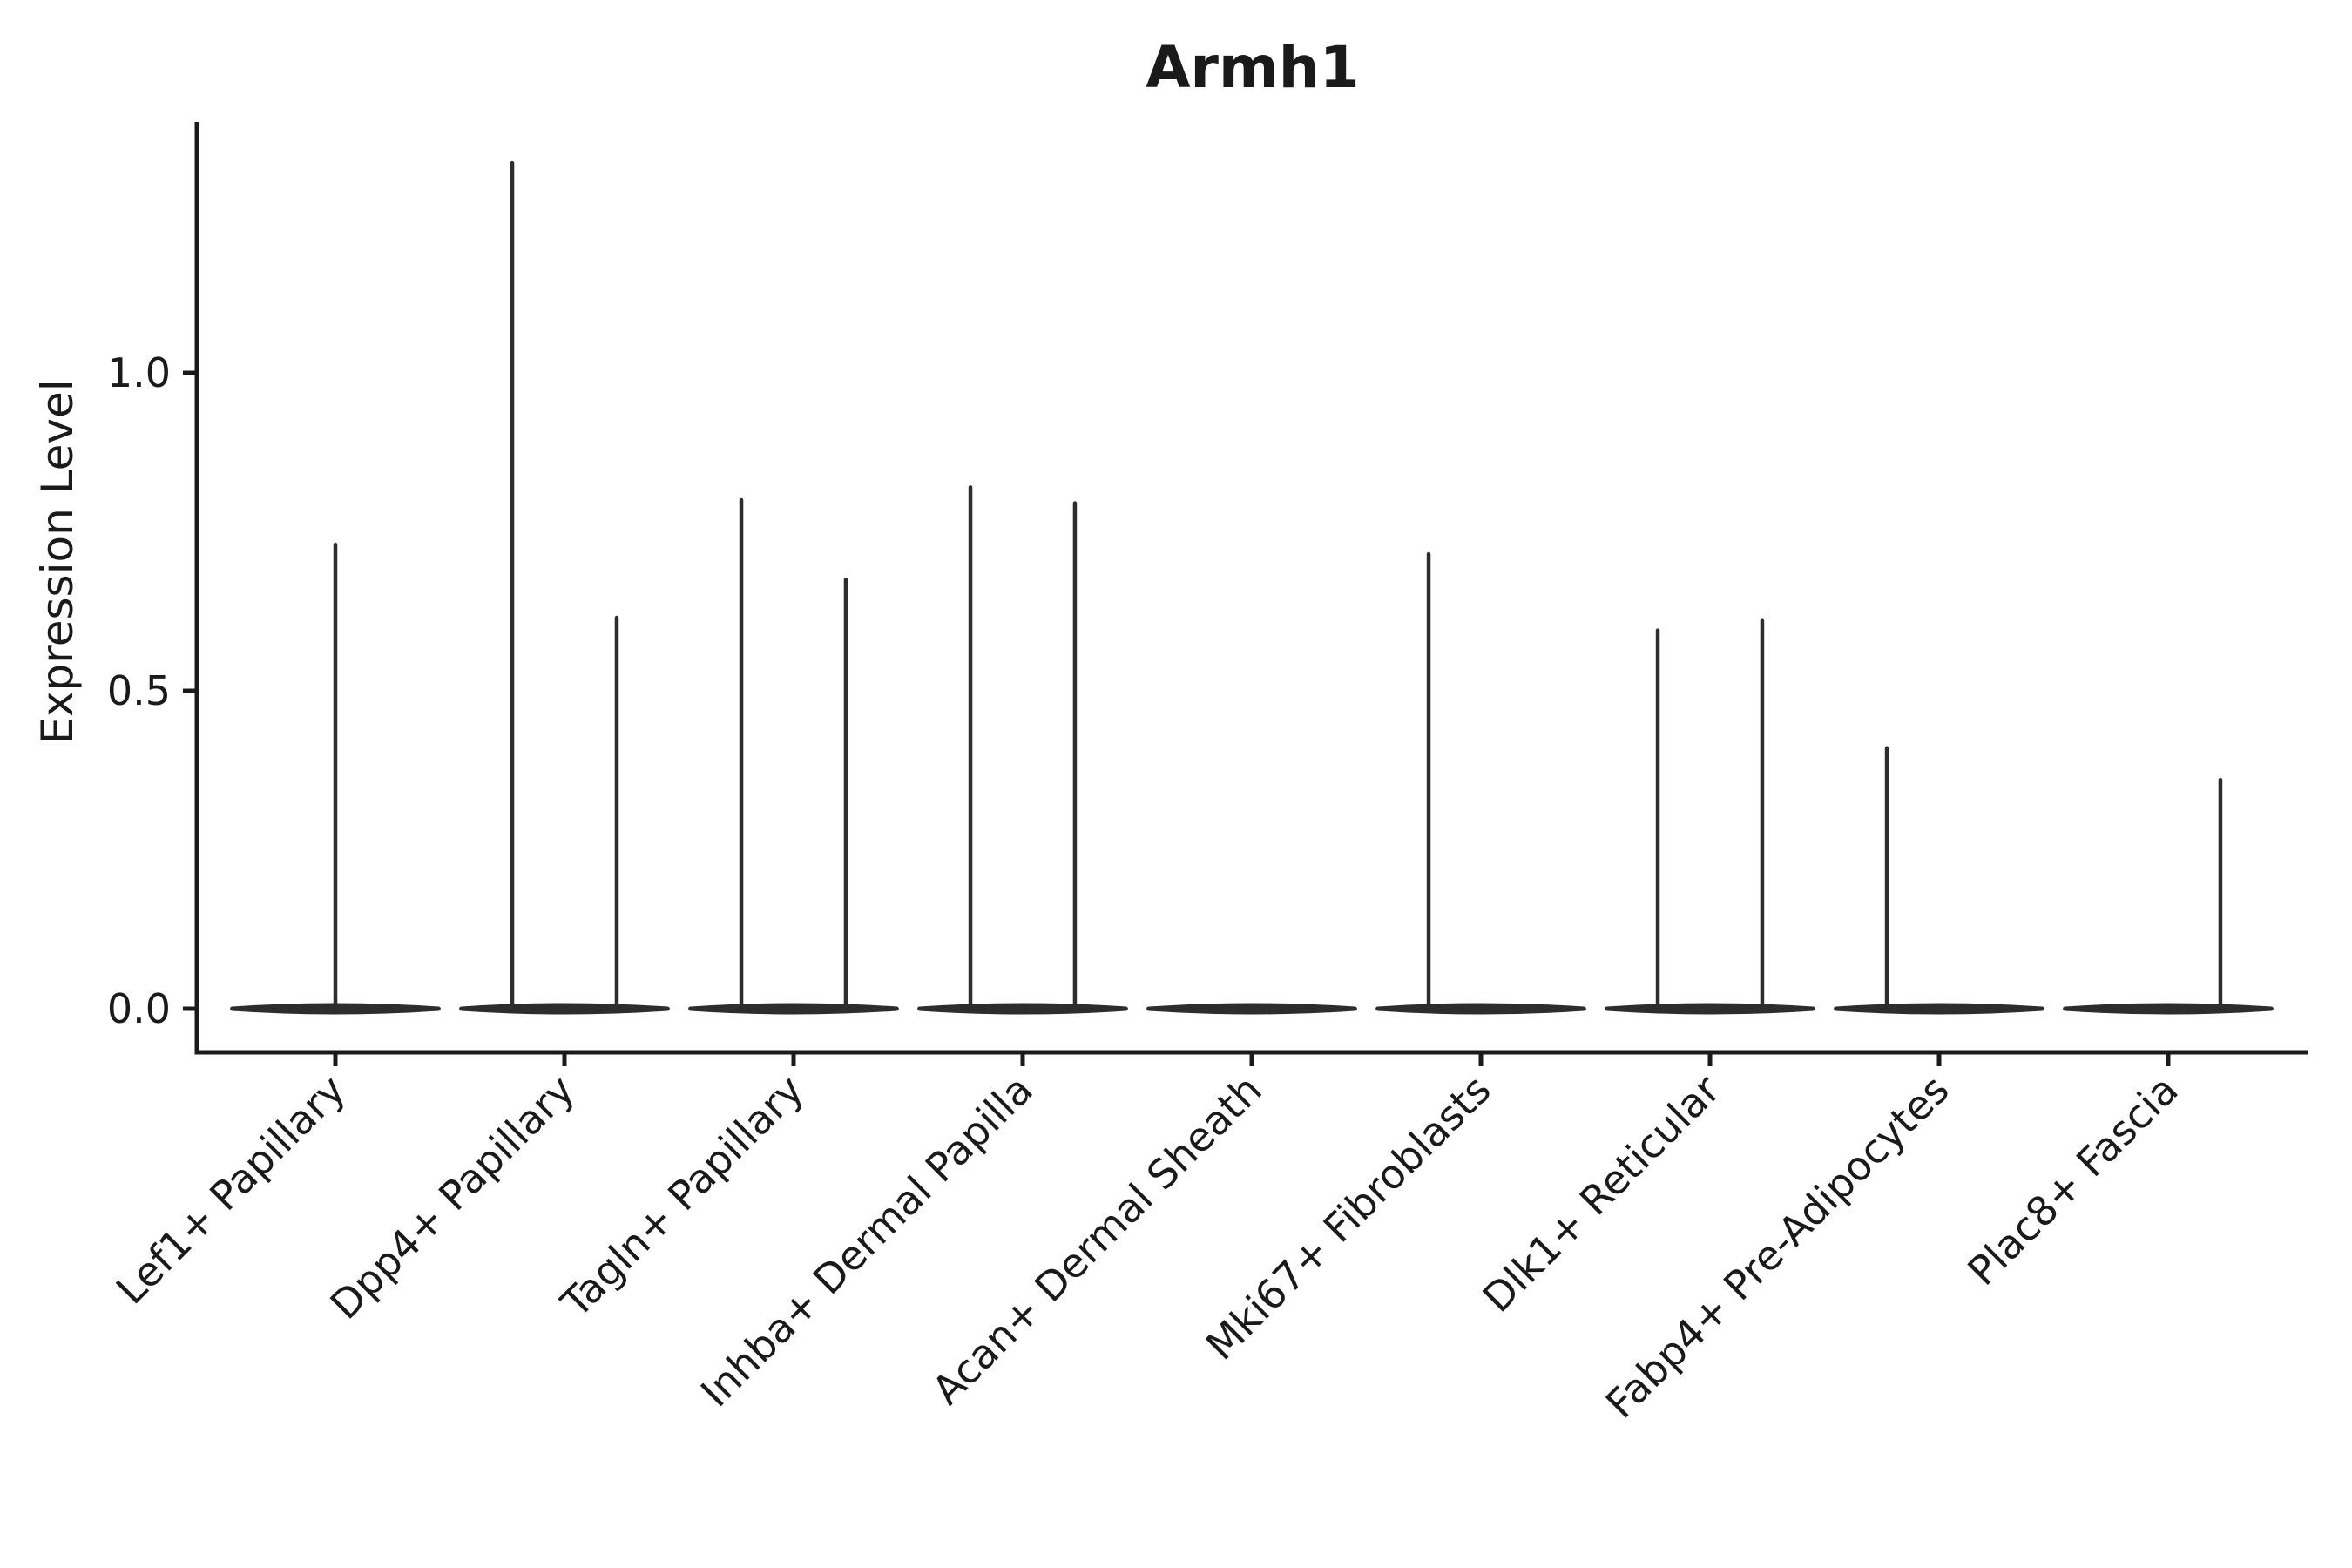  Describe the element at coordinates (1252, 67) in the screenshot. I see `chart-title: Armh1` at that location.